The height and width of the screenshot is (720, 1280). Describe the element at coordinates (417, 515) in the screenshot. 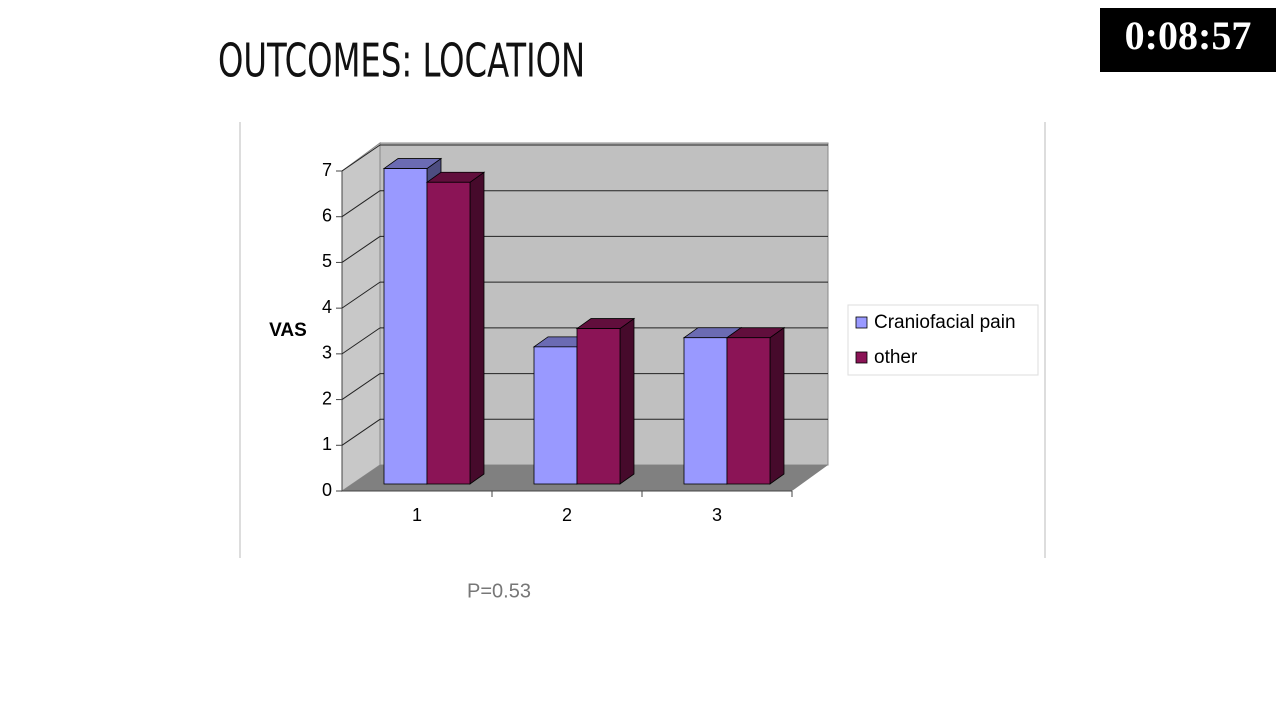

I see `x-tick-label: 1` at that location.